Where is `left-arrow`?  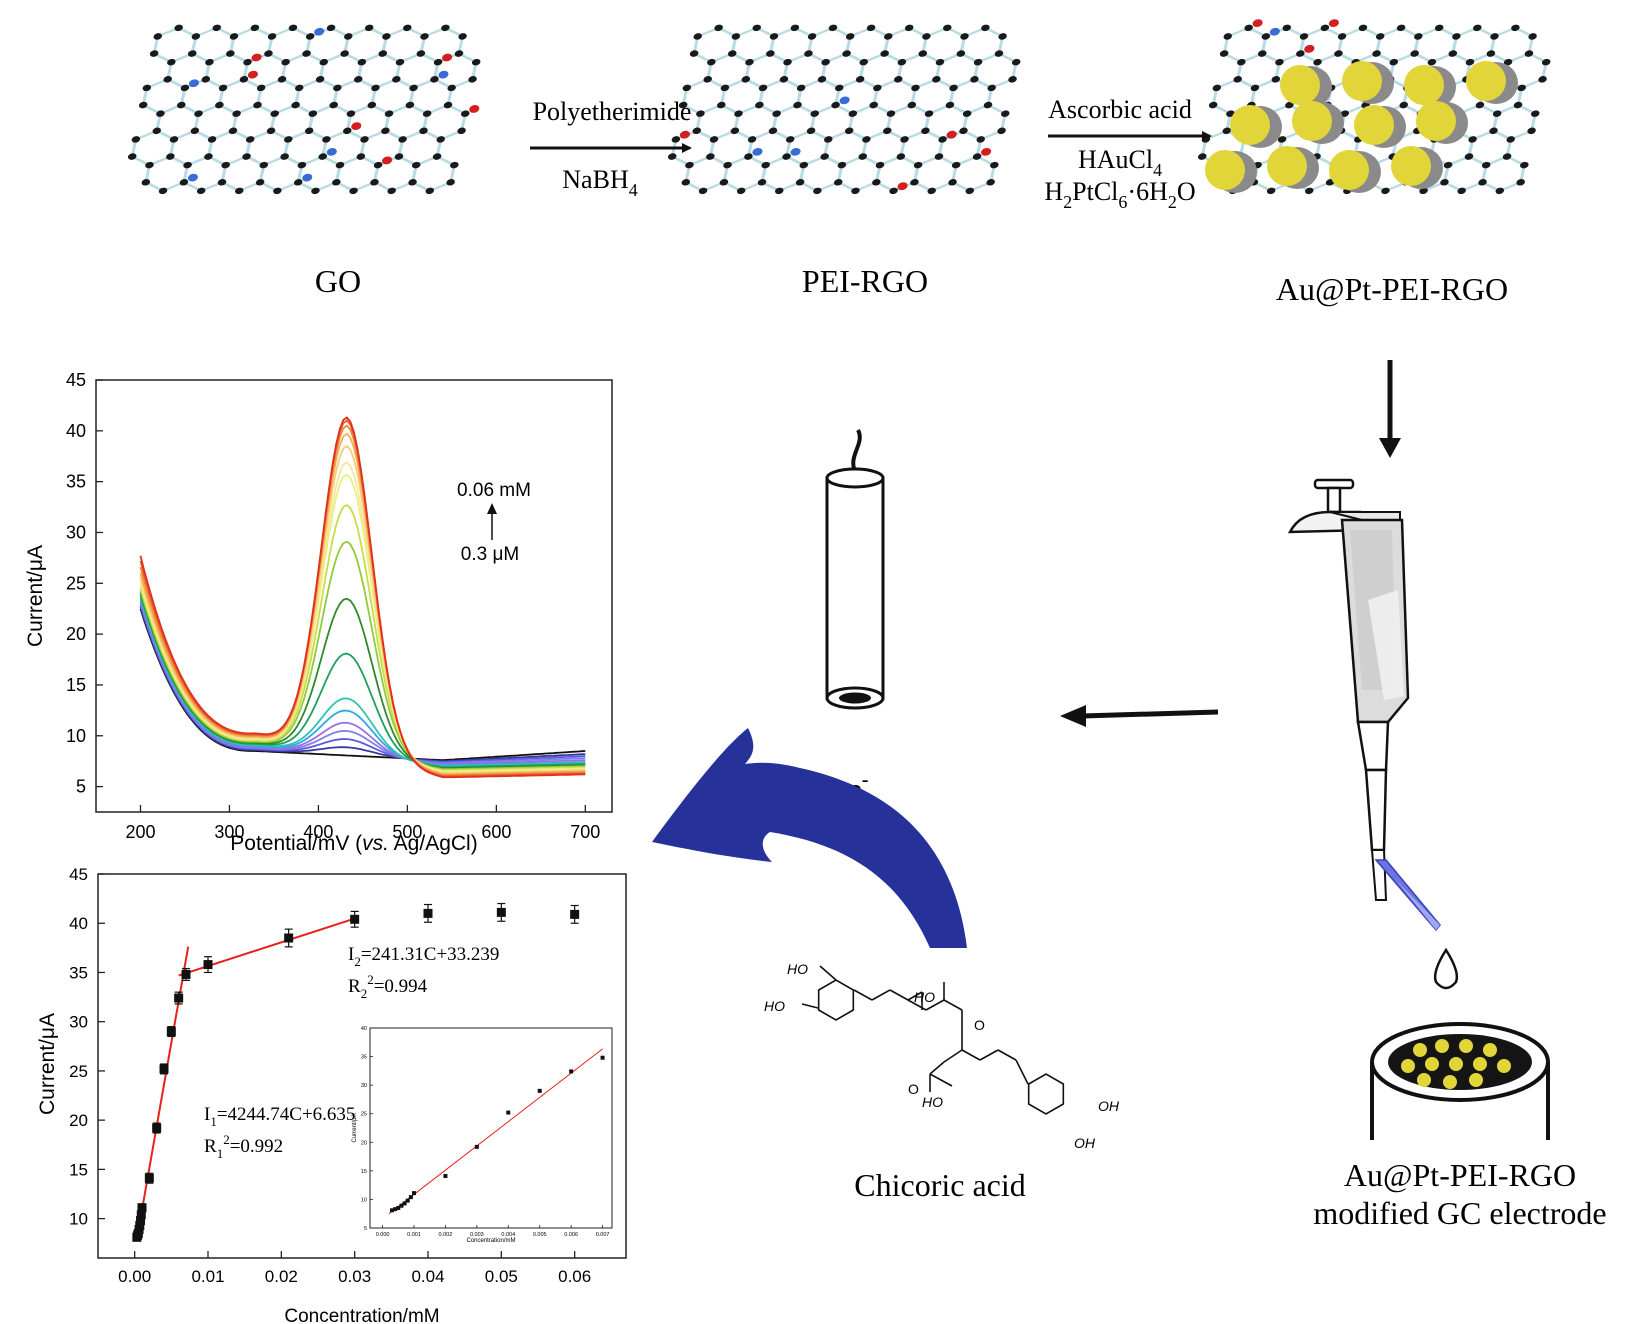 left-arrow is located at coordinates (1150, 714).